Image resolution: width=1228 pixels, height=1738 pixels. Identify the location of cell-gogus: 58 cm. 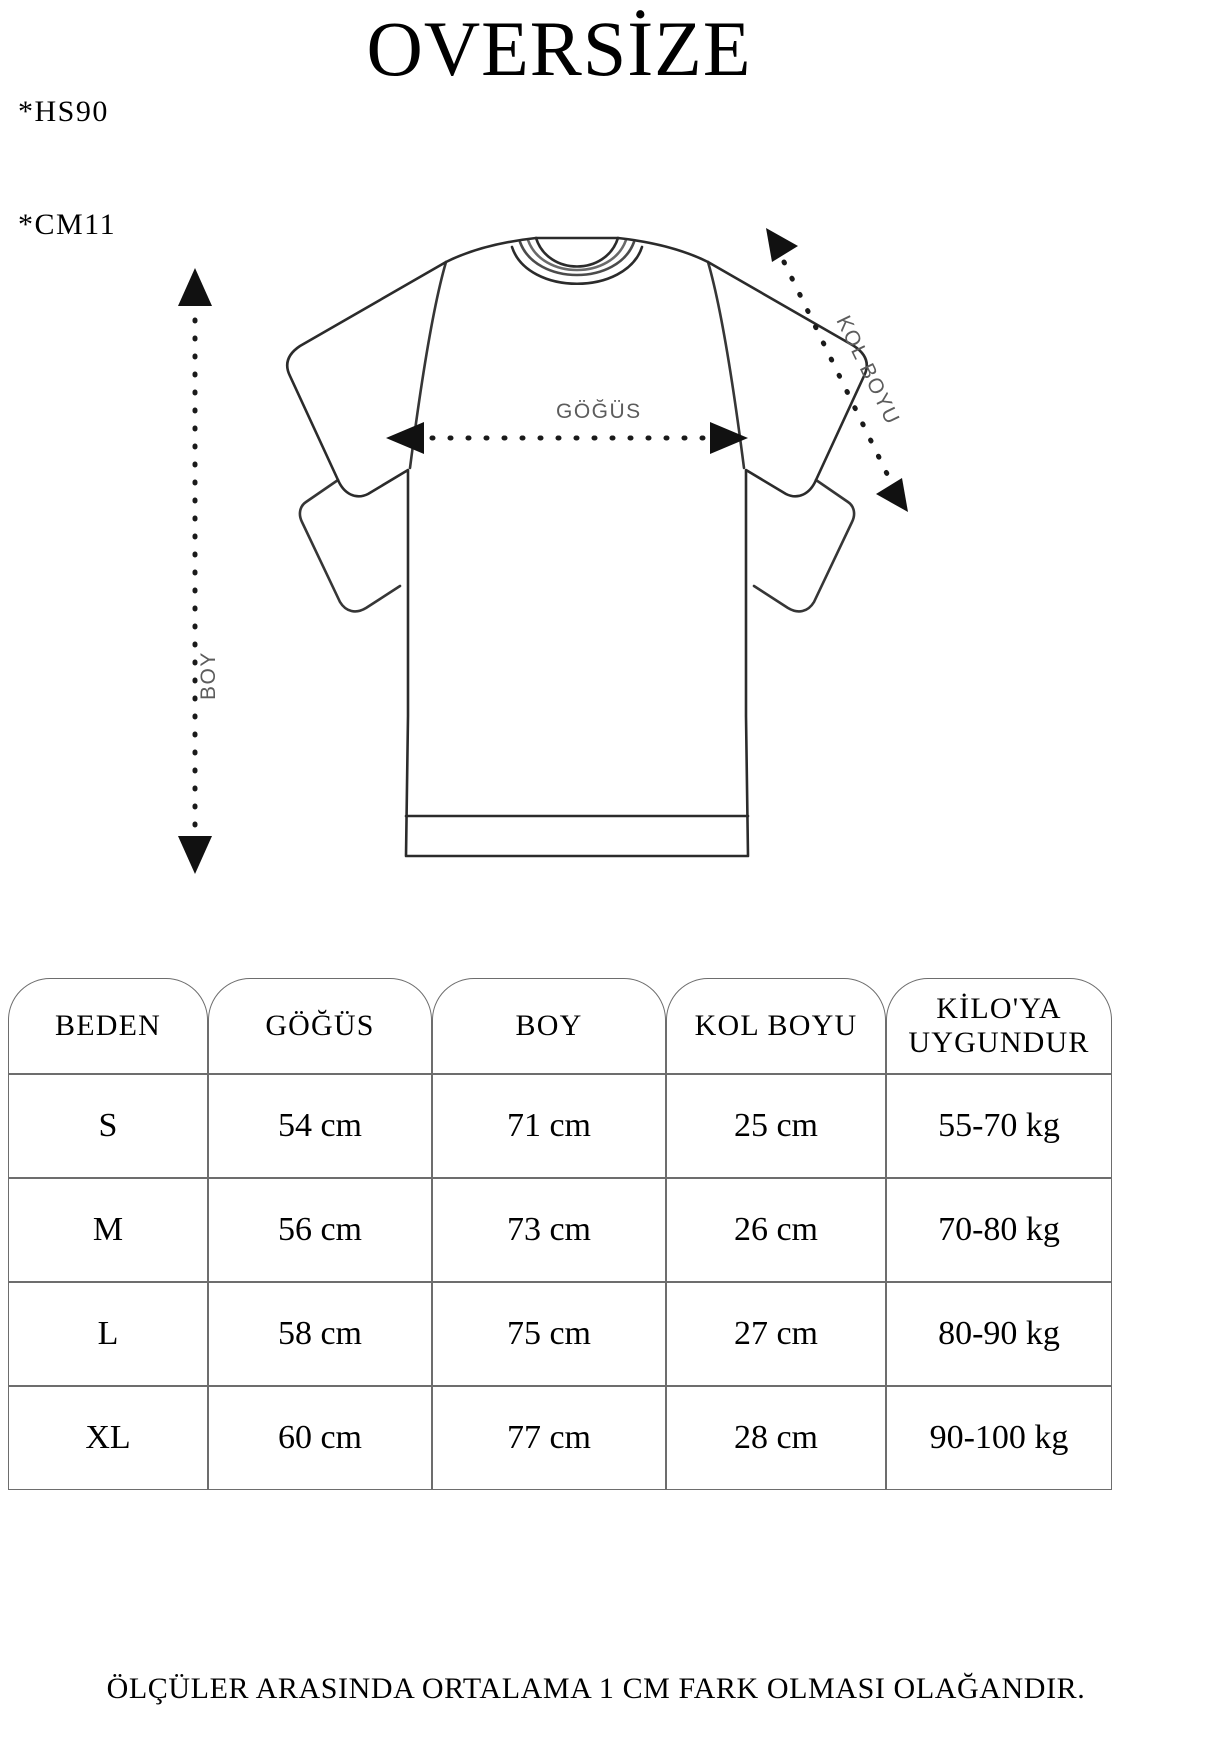
(320, 1334).